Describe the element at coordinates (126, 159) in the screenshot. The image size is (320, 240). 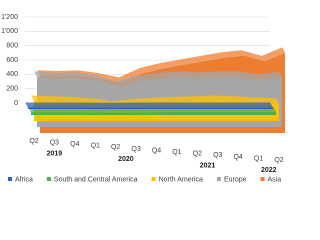
I see `x-group-label: 2020` at that location.